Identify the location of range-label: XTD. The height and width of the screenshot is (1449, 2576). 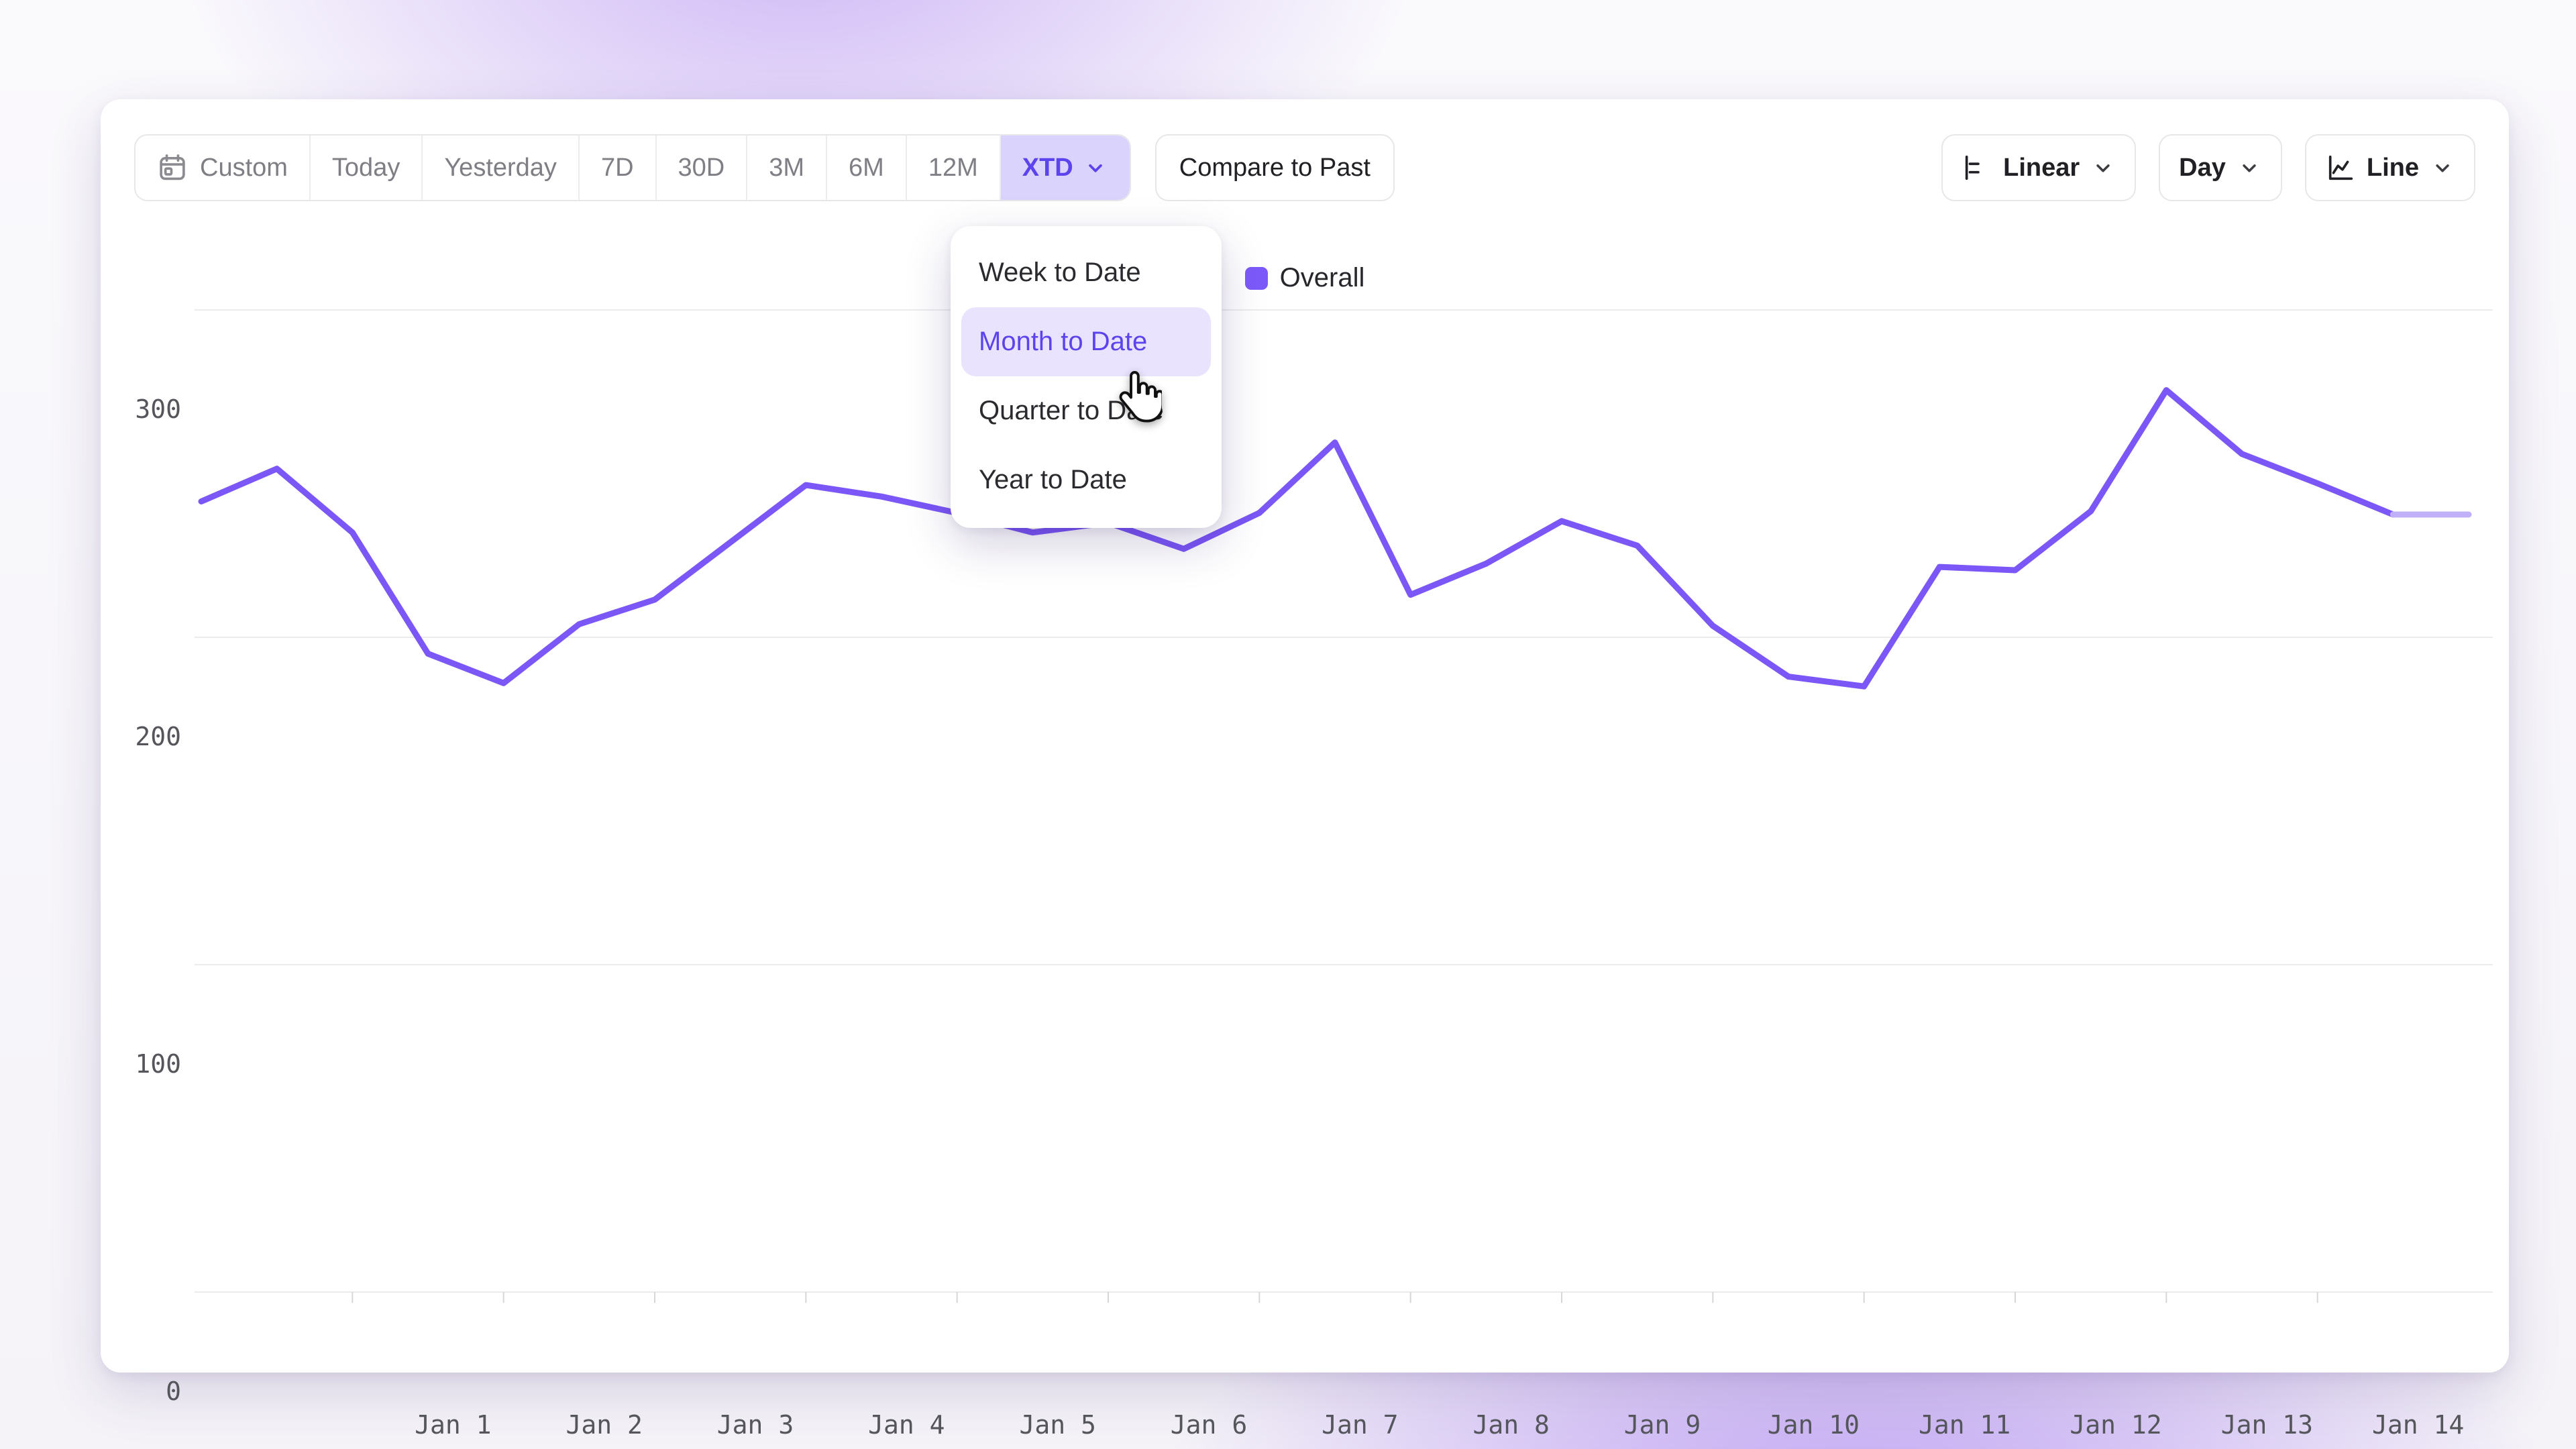
(1047, 167).